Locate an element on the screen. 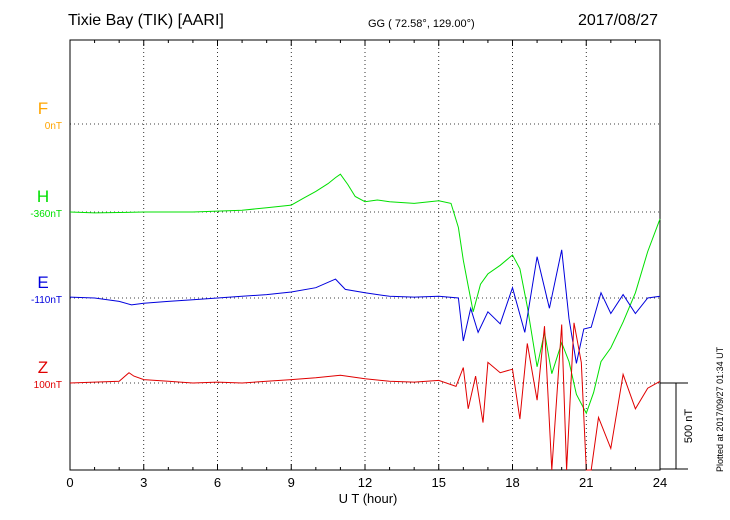 The height and width of the screenshot is (520, 730). x-axis-label: U T (hour) is located at coordinates (368, 498).